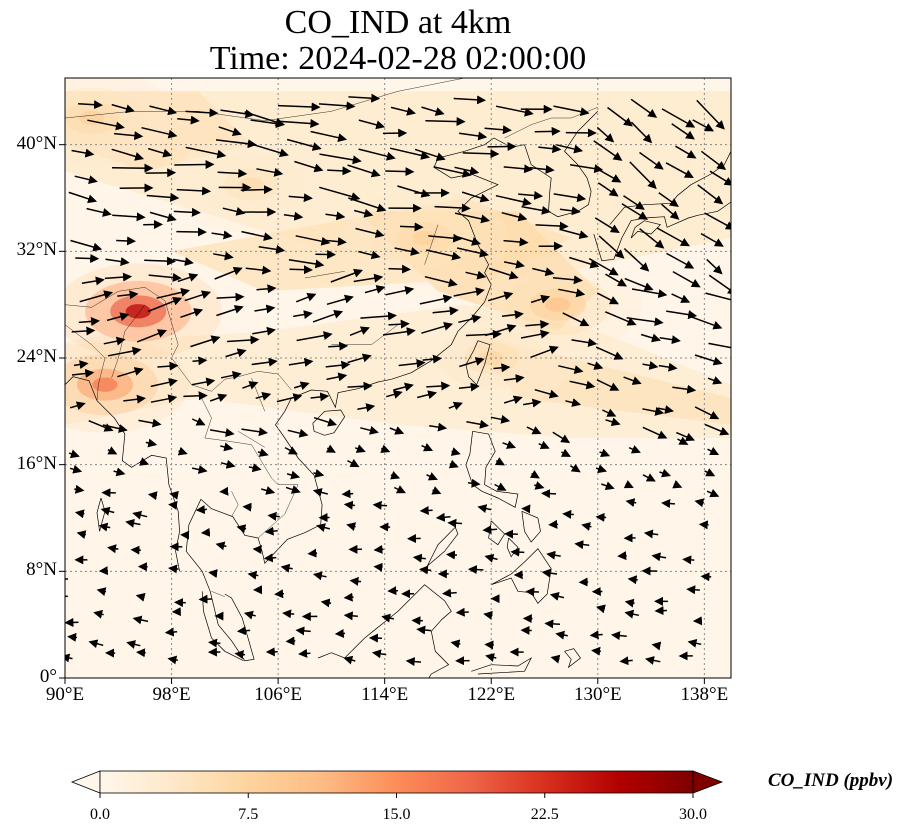 The image size is (915, 836). Describe the element at coordinates (398, 22) in the screenshot. I see `map-title: CO_IND at 4km` at that location.